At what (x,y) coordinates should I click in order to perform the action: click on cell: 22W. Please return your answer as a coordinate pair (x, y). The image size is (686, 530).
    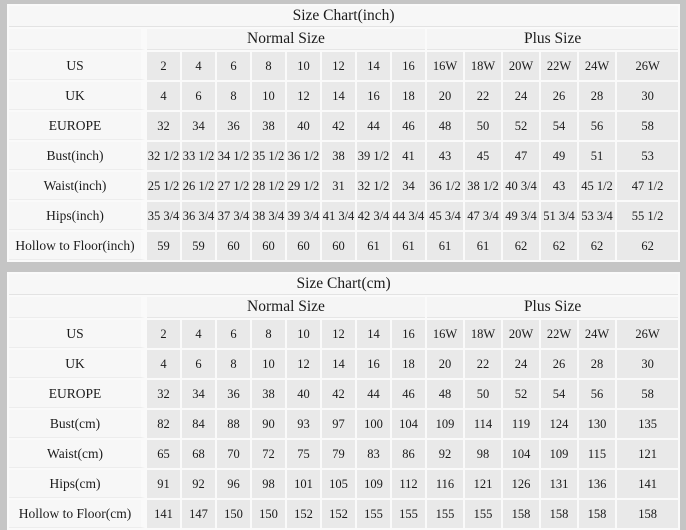
    Looking at the image, I should click on (559, 66).